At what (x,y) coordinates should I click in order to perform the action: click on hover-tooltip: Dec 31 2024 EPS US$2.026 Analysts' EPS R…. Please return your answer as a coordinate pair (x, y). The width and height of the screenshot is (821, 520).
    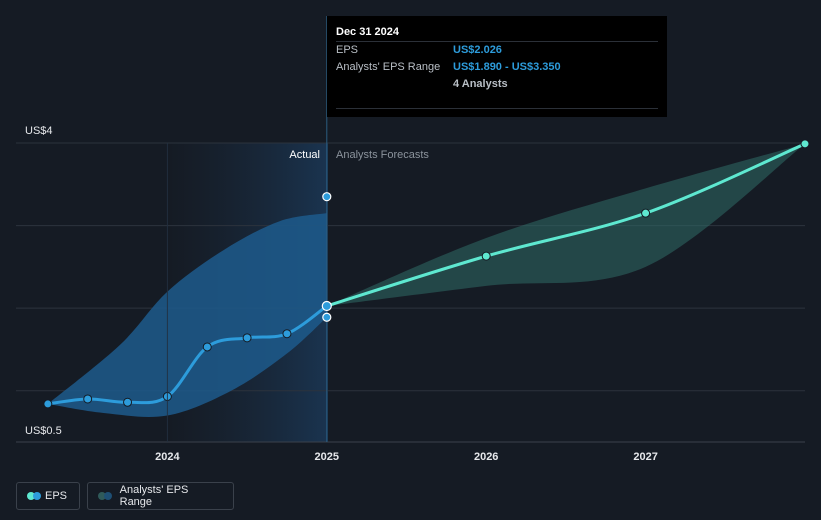
    Looking at the image, I should click on (497, 66).